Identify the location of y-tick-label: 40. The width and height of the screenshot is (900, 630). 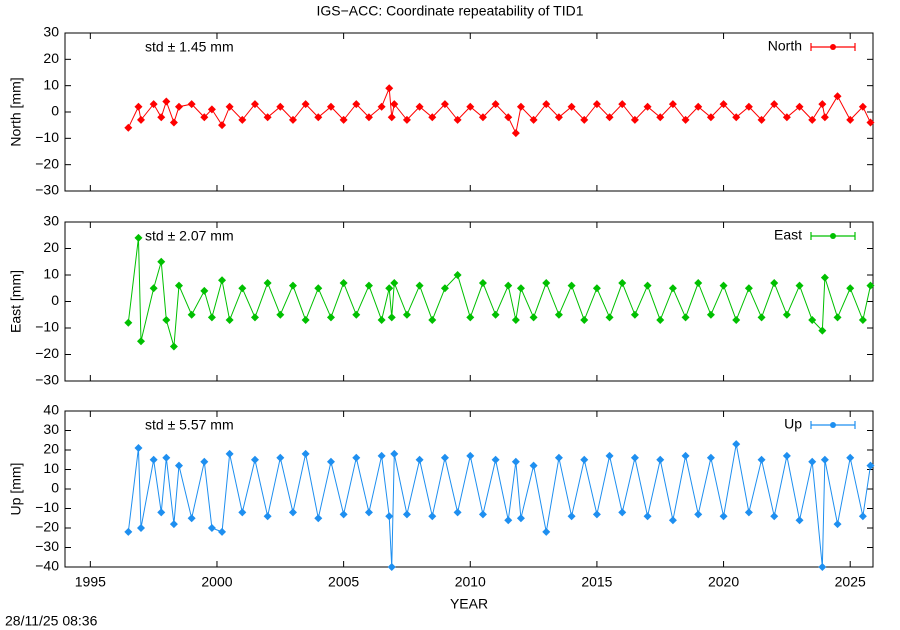
(51, 410).